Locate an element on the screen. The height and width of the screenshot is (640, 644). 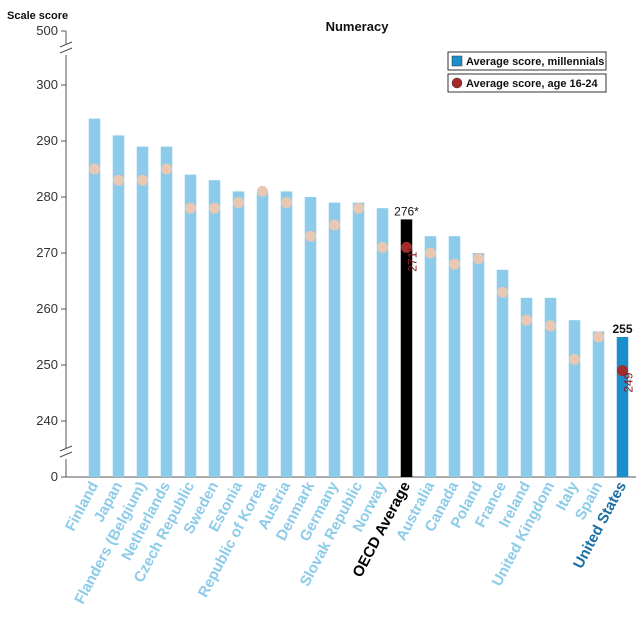
dot-canada is located at coordinates (454, 264).